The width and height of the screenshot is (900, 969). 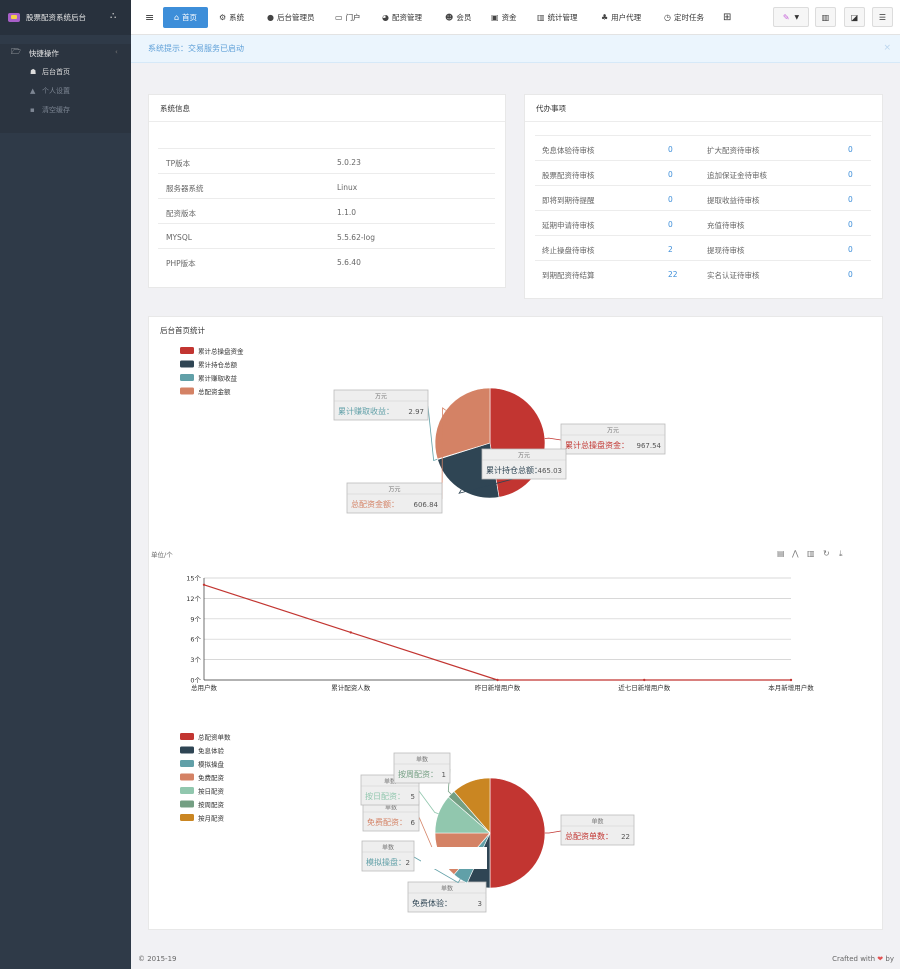 I want to click on y-tick-label: 0个, so click(x=195, y=681).